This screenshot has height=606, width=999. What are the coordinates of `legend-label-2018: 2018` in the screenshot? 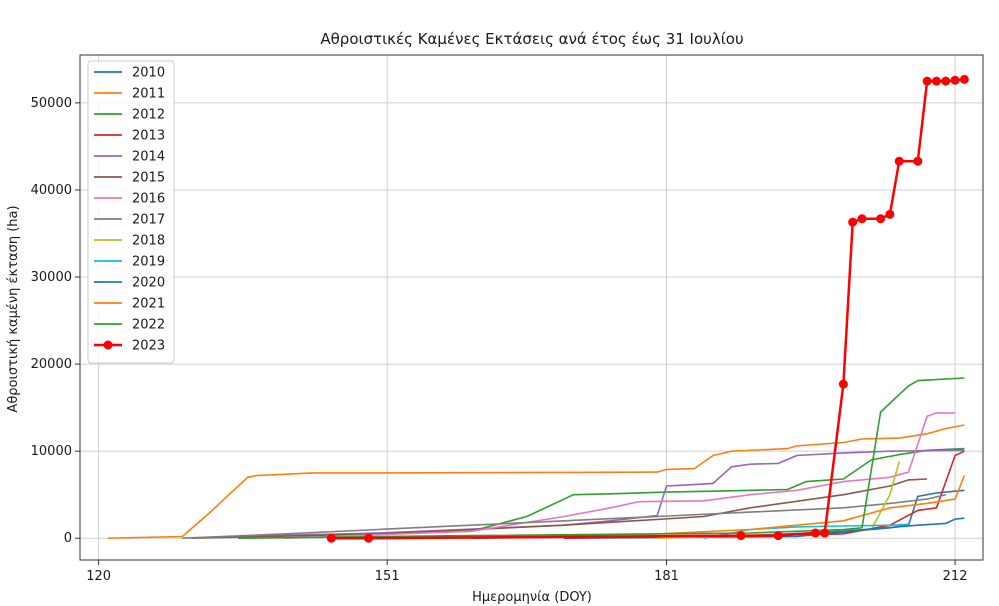 It's located at (148, 241).